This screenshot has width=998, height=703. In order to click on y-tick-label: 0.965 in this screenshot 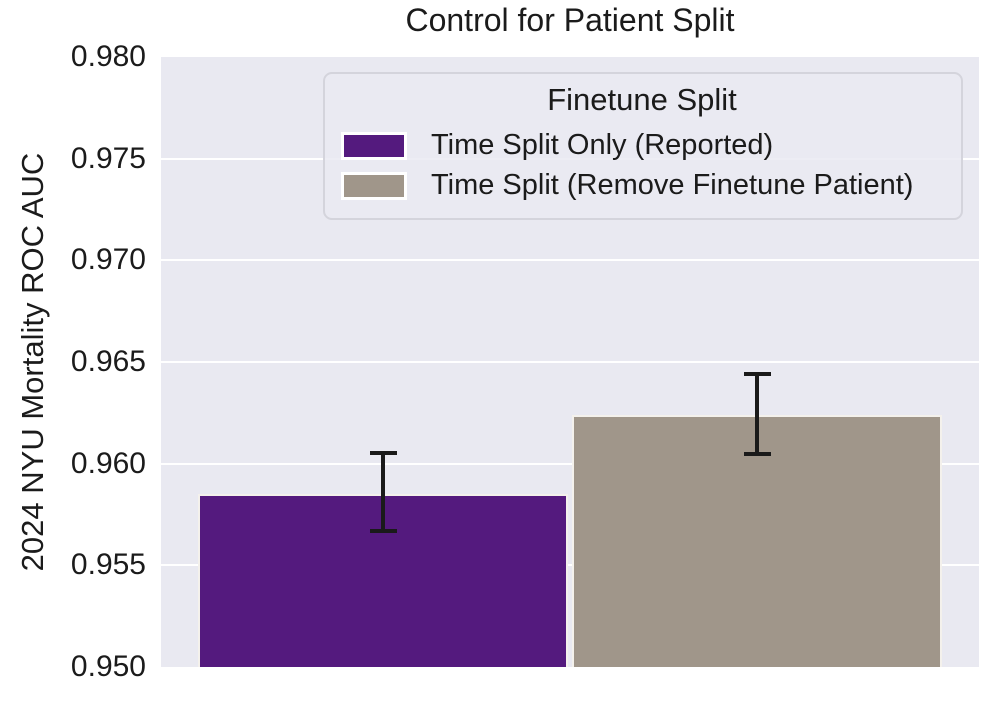, I will do `click(108, 361)`.